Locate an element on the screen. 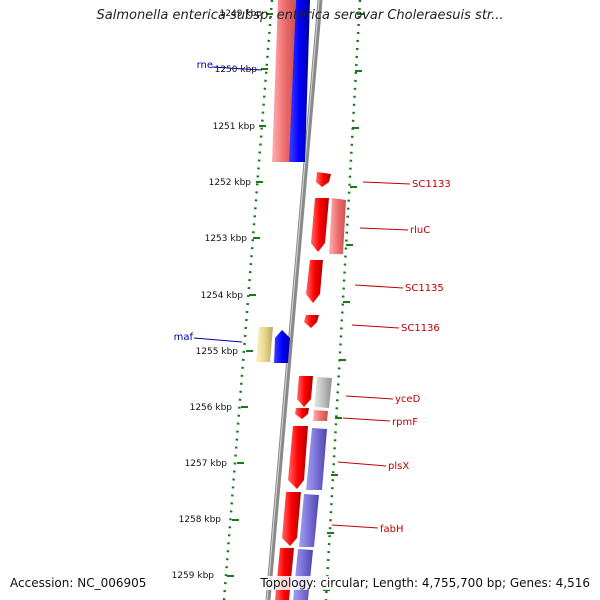  rpmF-label-leader is located at coordinates (366, 419).